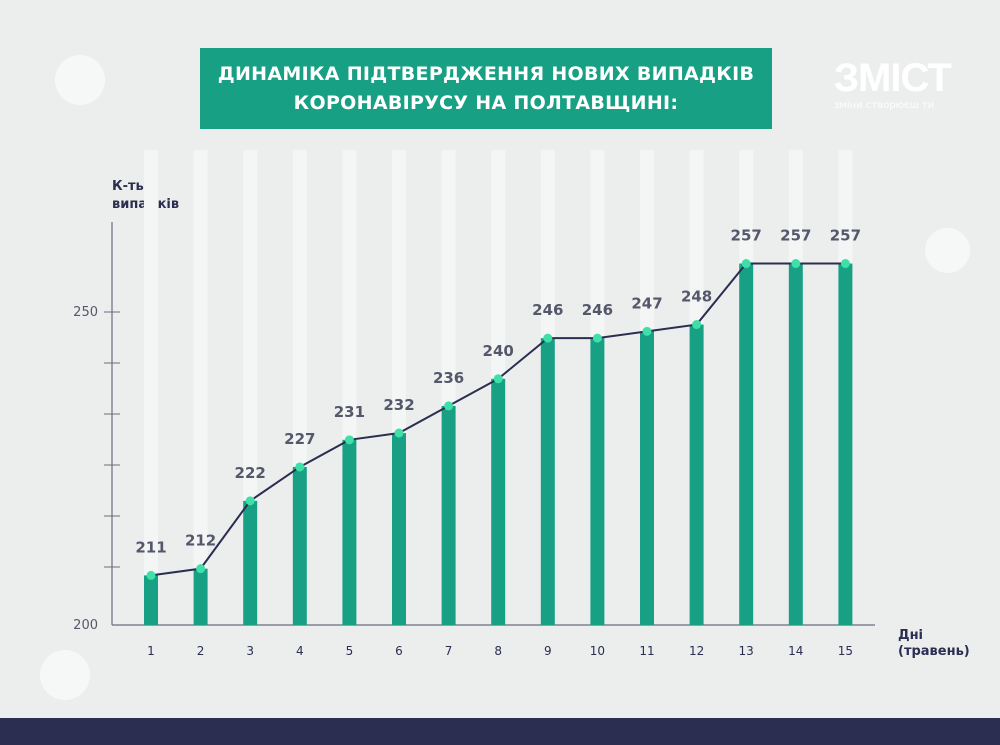  What do you see at coordinates (646, 651) in the screenshot?
I see `x-tick-label: 11` at bounding box center [646, 651].